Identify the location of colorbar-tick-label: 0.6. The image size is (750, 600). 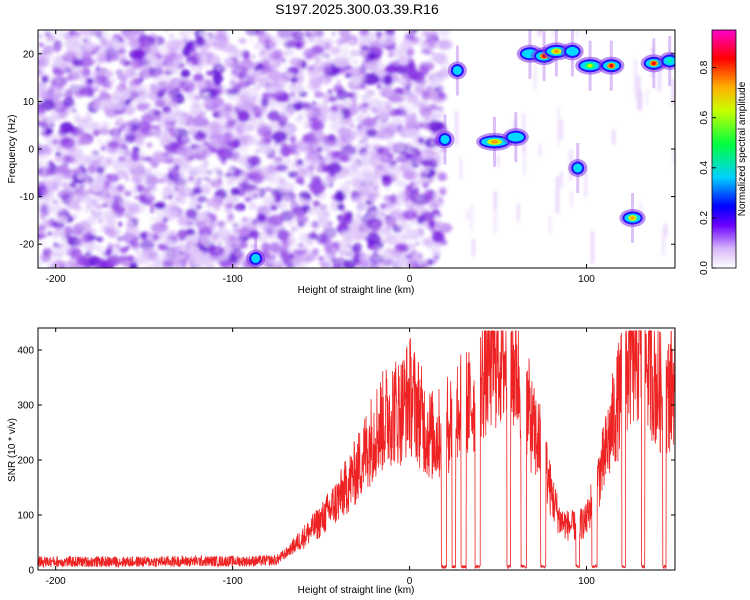
(704, 117).